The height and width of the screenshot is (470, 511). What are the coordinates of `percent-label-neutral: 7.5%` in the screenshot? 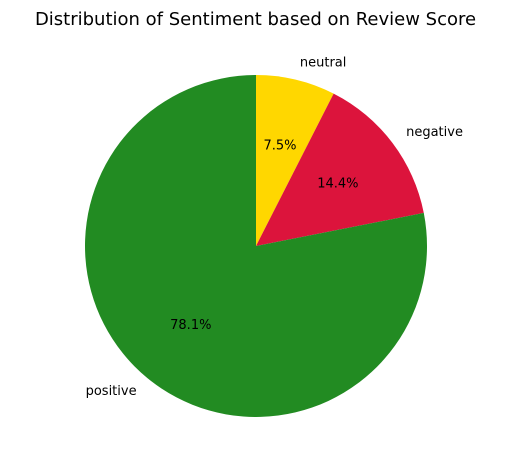 It's located at (279, 146).